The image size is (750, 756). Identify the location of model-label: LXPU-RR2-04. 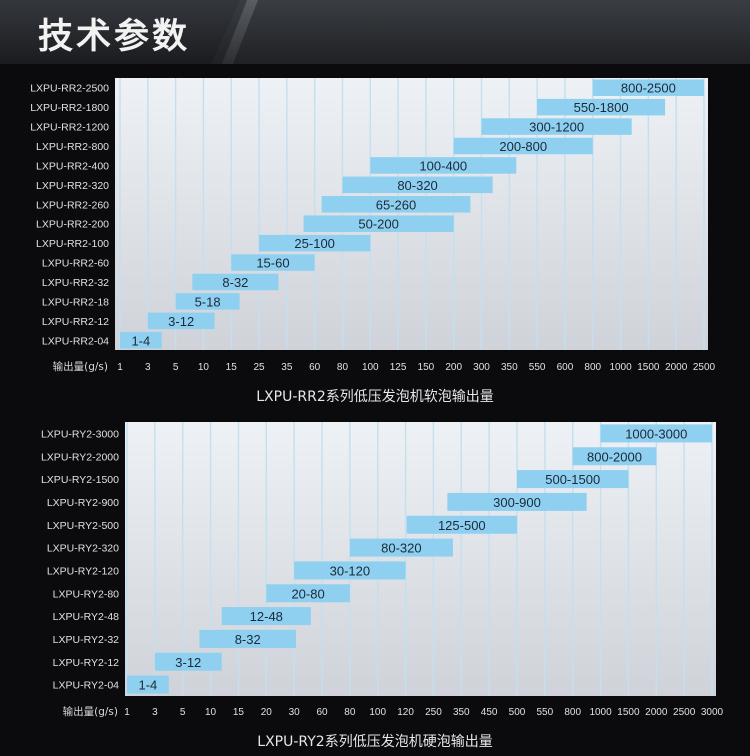
(75, 341).